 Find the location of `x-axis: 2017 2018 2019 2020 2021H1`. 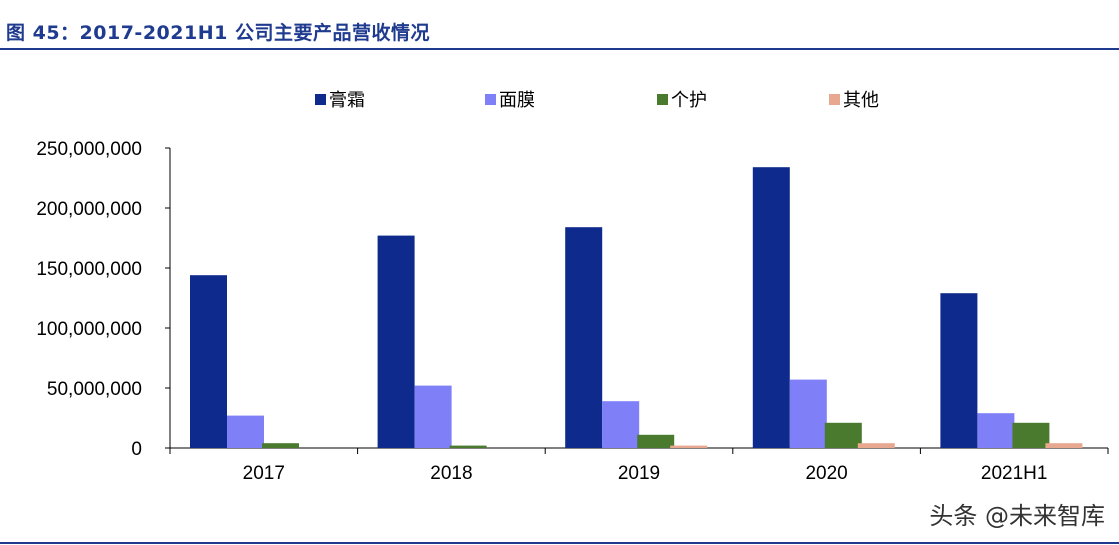

x-axis: 2017 2018 2019 2020 2021H1 is located at coordinates (639, 465).